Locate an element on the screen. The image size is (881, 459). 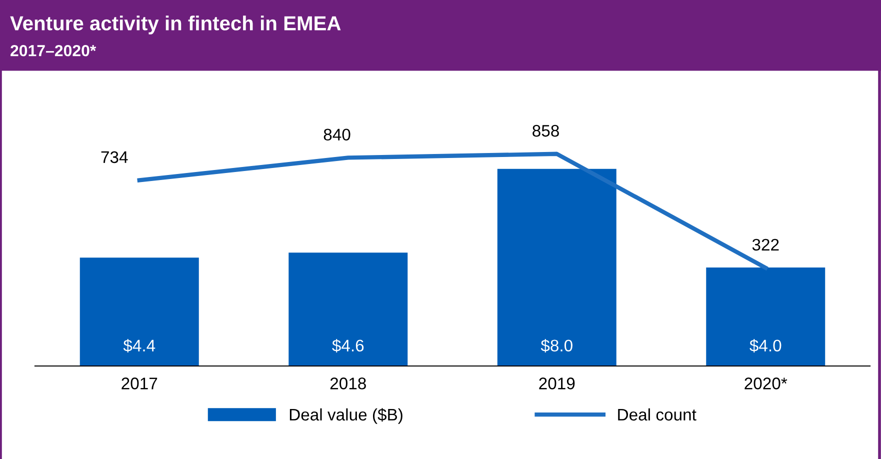
data-label: 840 is located at coordinates (337, 134).